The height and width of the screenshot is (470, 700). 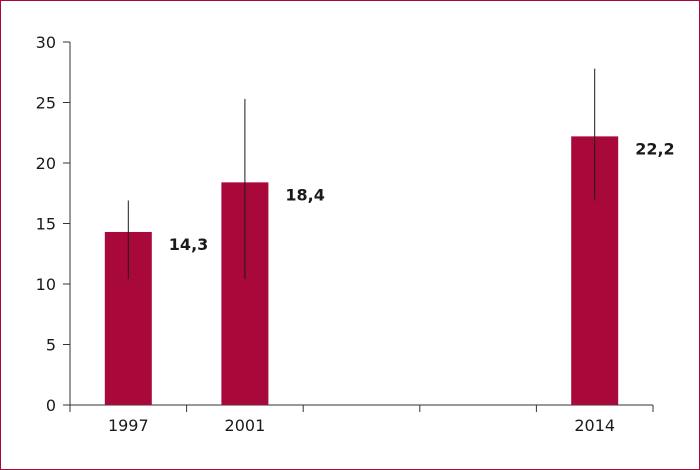 What do you see at coordinates (361, 419) in the screenshot?
I see `x-axis: 1997 2001 2014` at bounding box center [361, 419].